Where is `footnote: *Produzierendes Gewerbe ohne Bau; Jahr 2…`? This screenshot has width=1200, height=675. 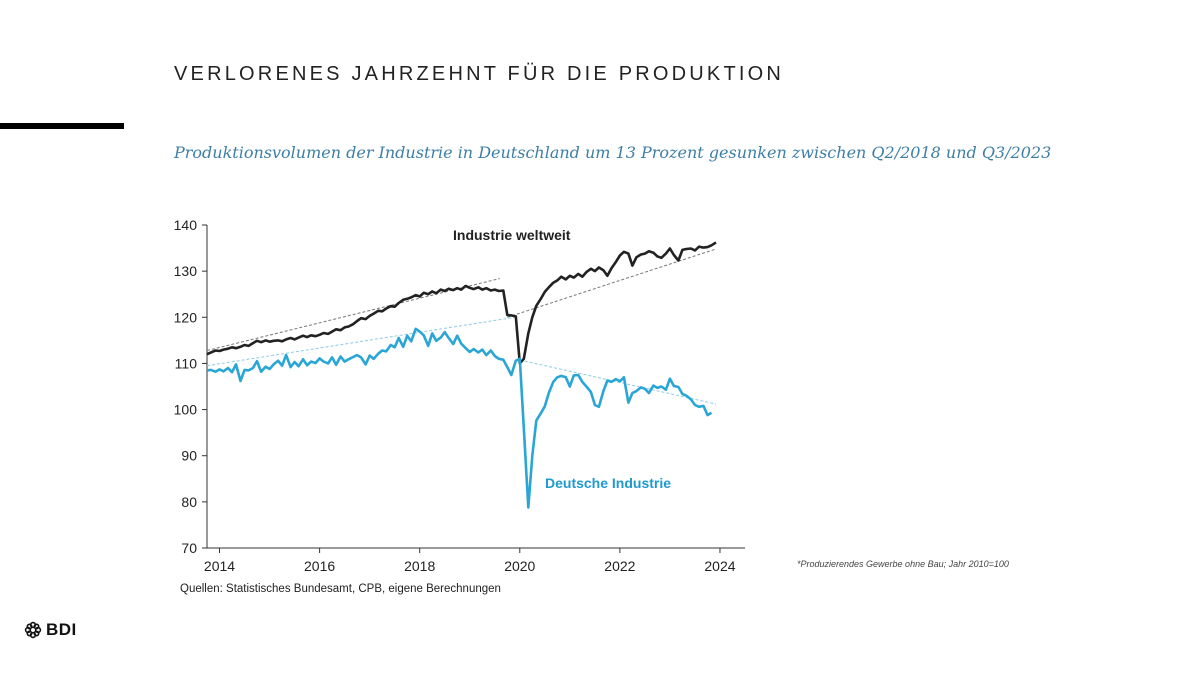 footnote: *Produzierendes Gewerbe ohne Bau; Jahr 2… is located at coordinates (903, 564).